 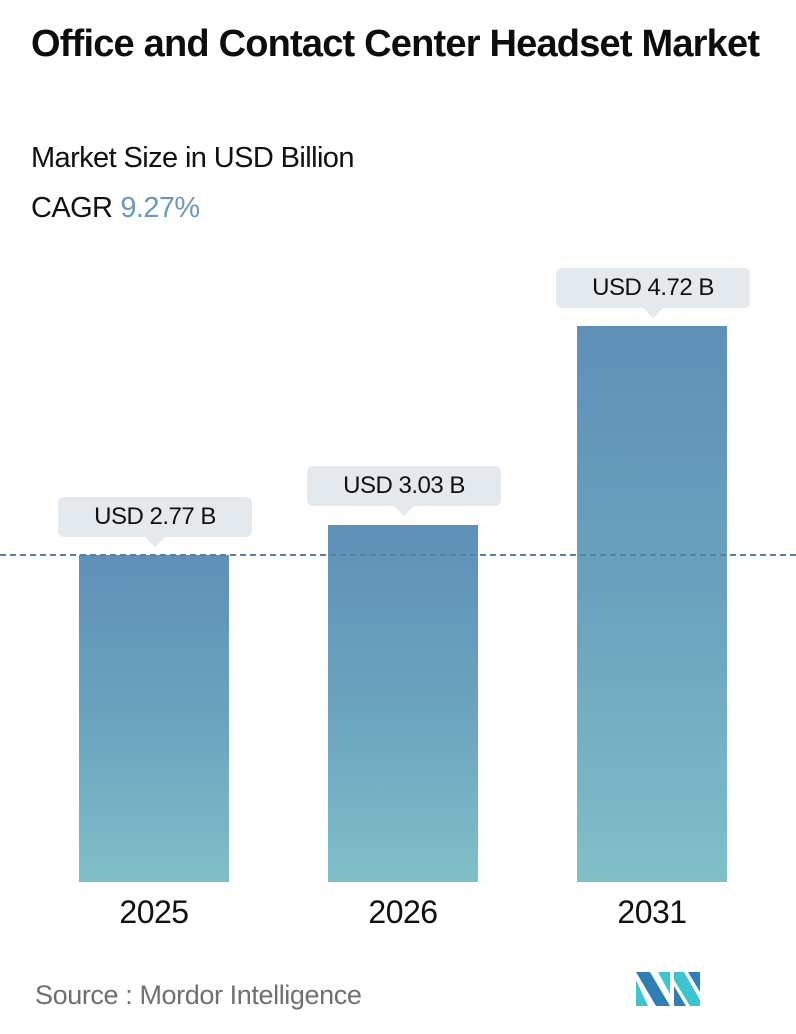 What do you see at coordinates (653, 293) in the screenshot?
I see `bar-value-label-2031: USD 4.72 B` at bounding box center [653, 293].